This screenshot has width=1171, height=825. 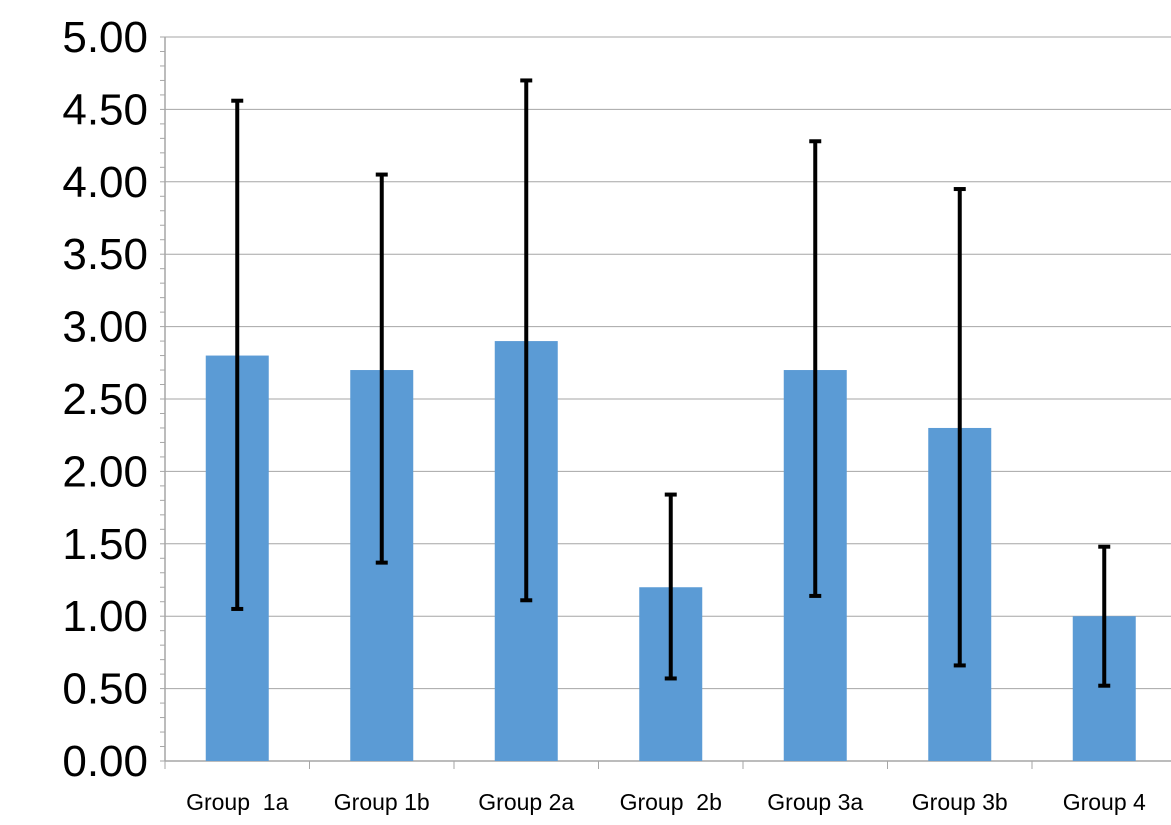 What do you see at coordinates (671, 802) in the screenshot?
I see `x-tick-label: Group 2b` at bounding box center [671, 802].